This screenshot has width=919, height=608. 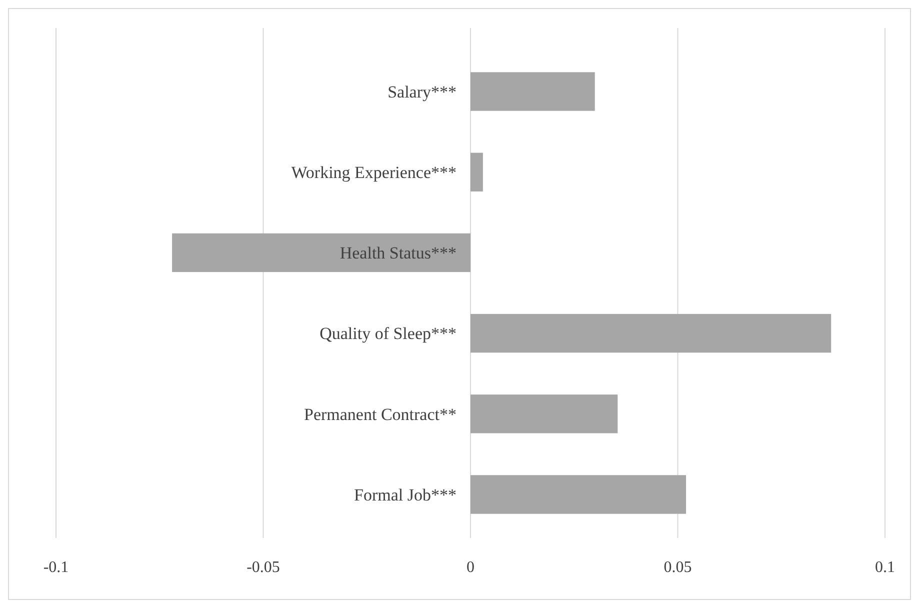 I want to click on x-tick-label: 0, so click(x=470, y=567).